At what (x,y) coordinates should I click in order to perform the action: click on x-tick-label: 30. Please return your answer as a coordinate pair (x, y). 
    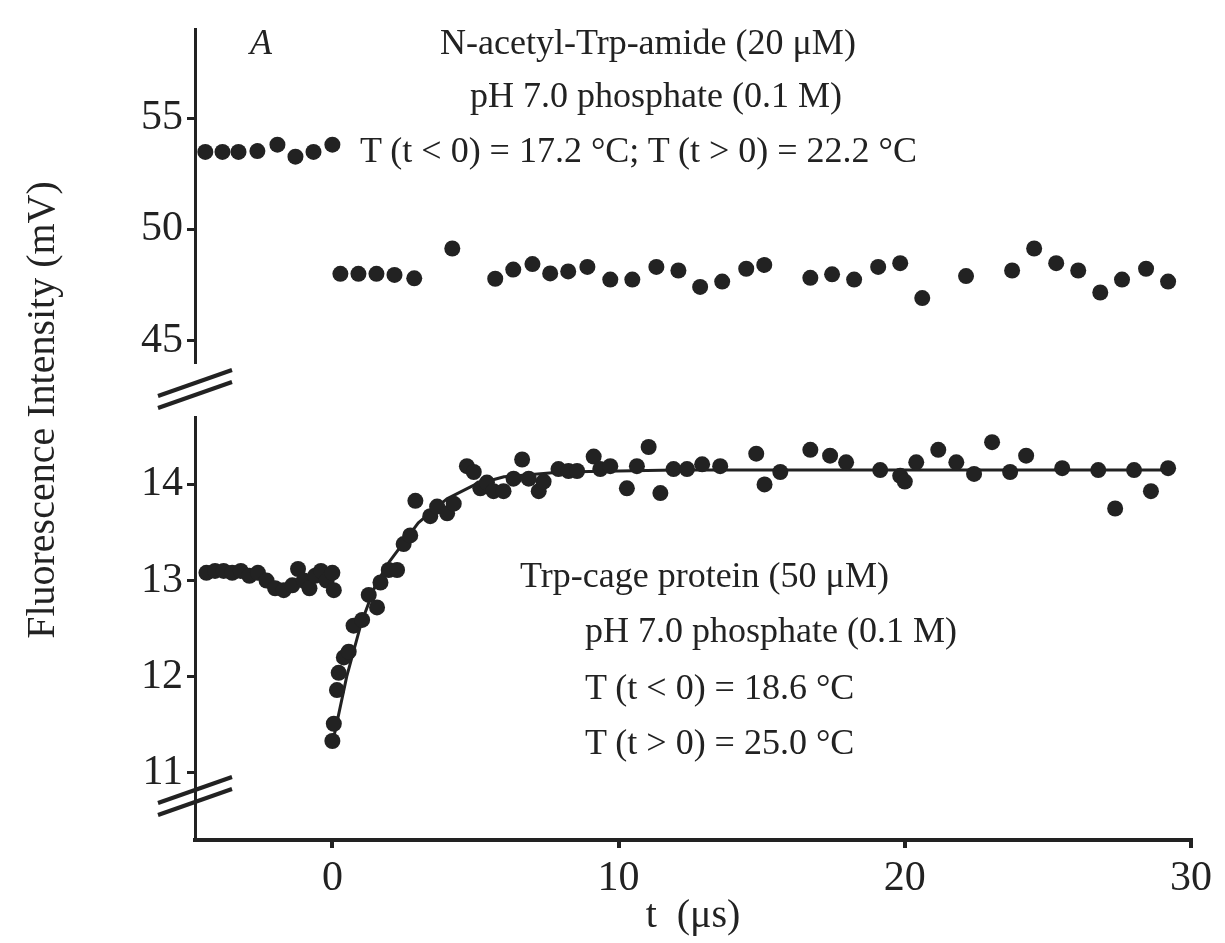
    Looking at the image, I should click on (1191, 876).